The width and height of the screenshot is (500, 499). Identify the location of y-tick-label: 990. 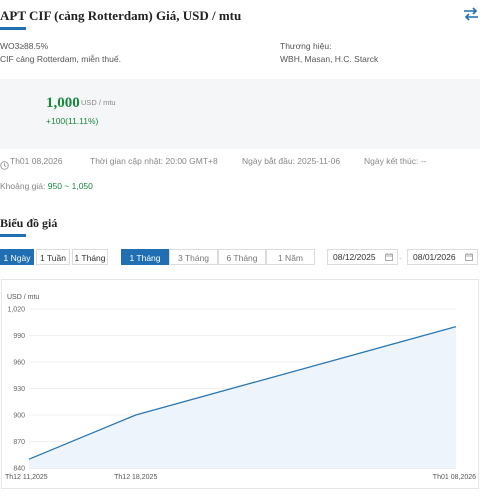
(19, 336).